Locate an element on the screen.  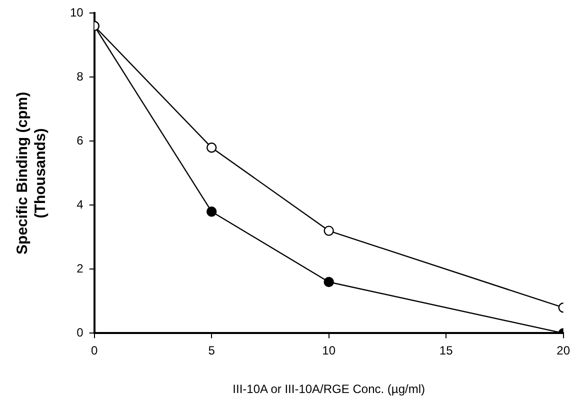
y-tick-label: 8 is located at coordinates (80, 77).